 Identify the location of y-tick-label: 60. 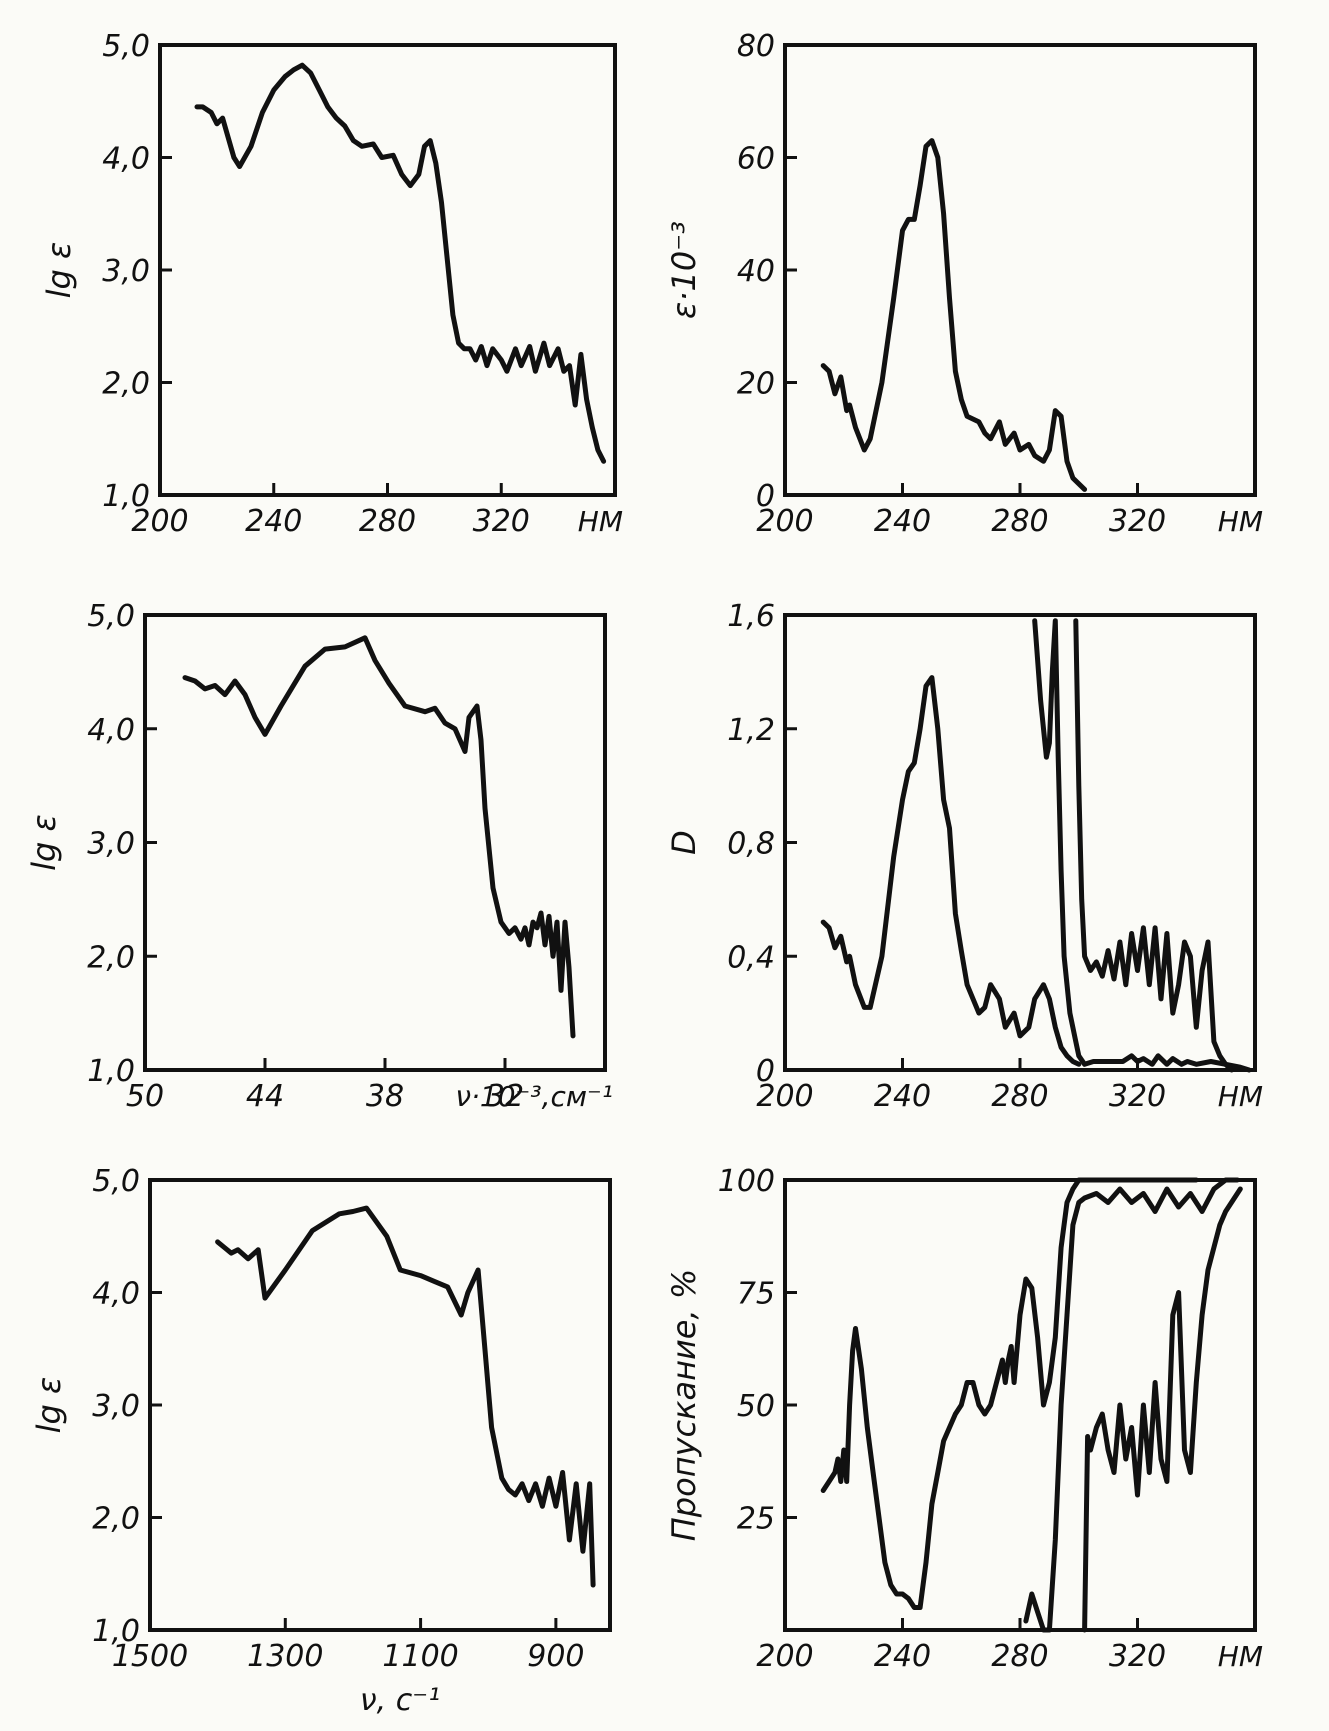
(756, 159).